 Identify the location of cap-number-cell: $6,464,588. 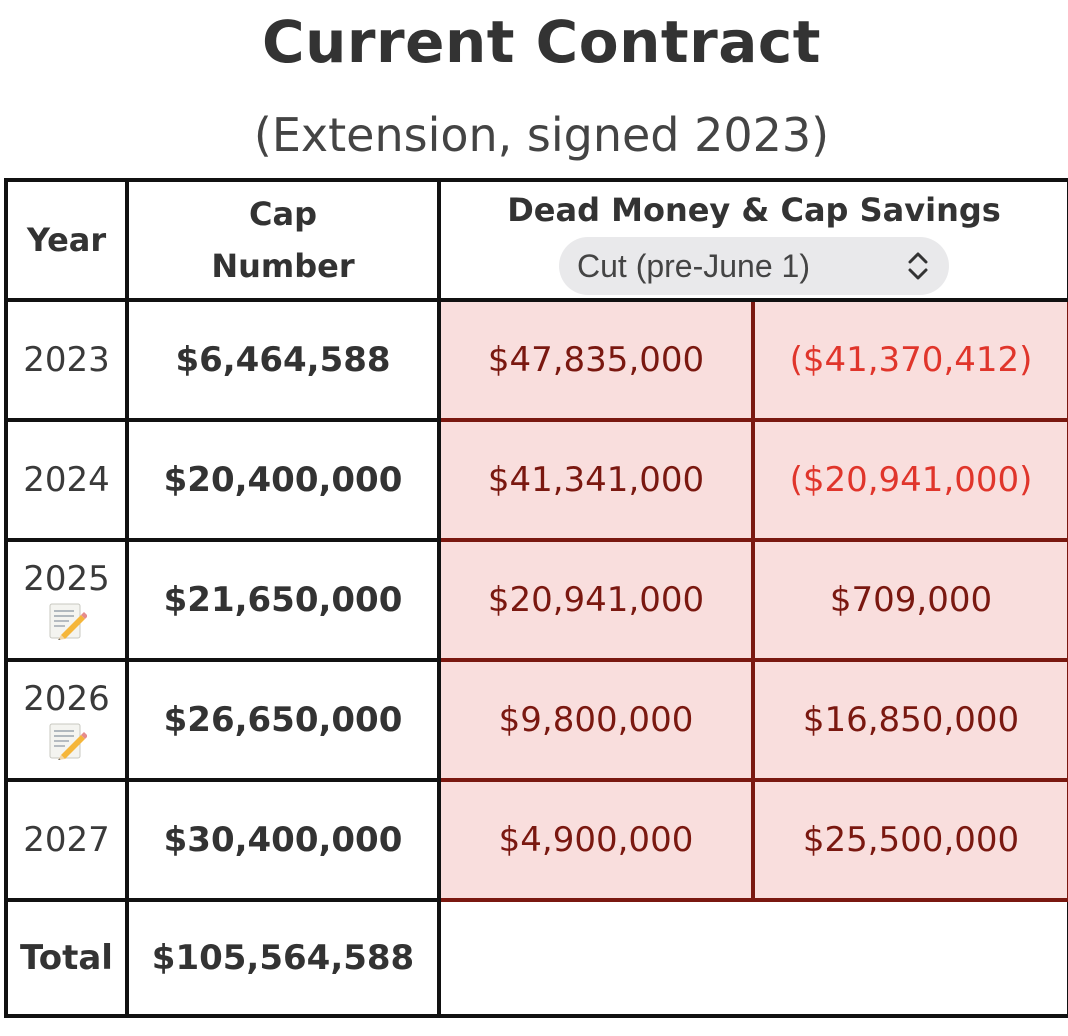
(283, 360).